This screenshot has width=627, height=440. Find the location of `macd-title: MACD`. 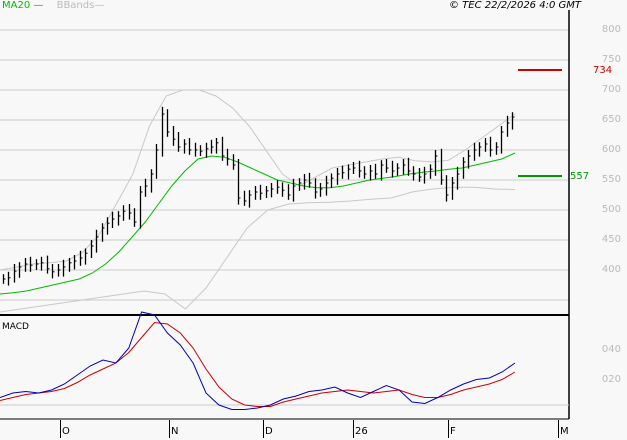

macd-title: MACD is located at coordinates (15, 327).